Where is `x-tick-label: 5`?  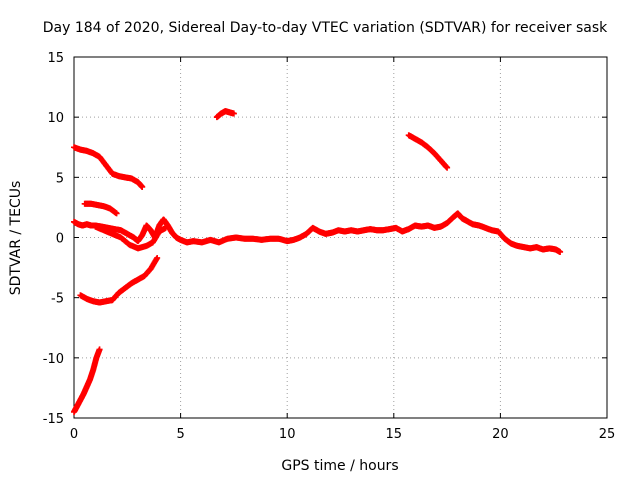
x-tick-label: 5 is located at coordinates (180, 434).